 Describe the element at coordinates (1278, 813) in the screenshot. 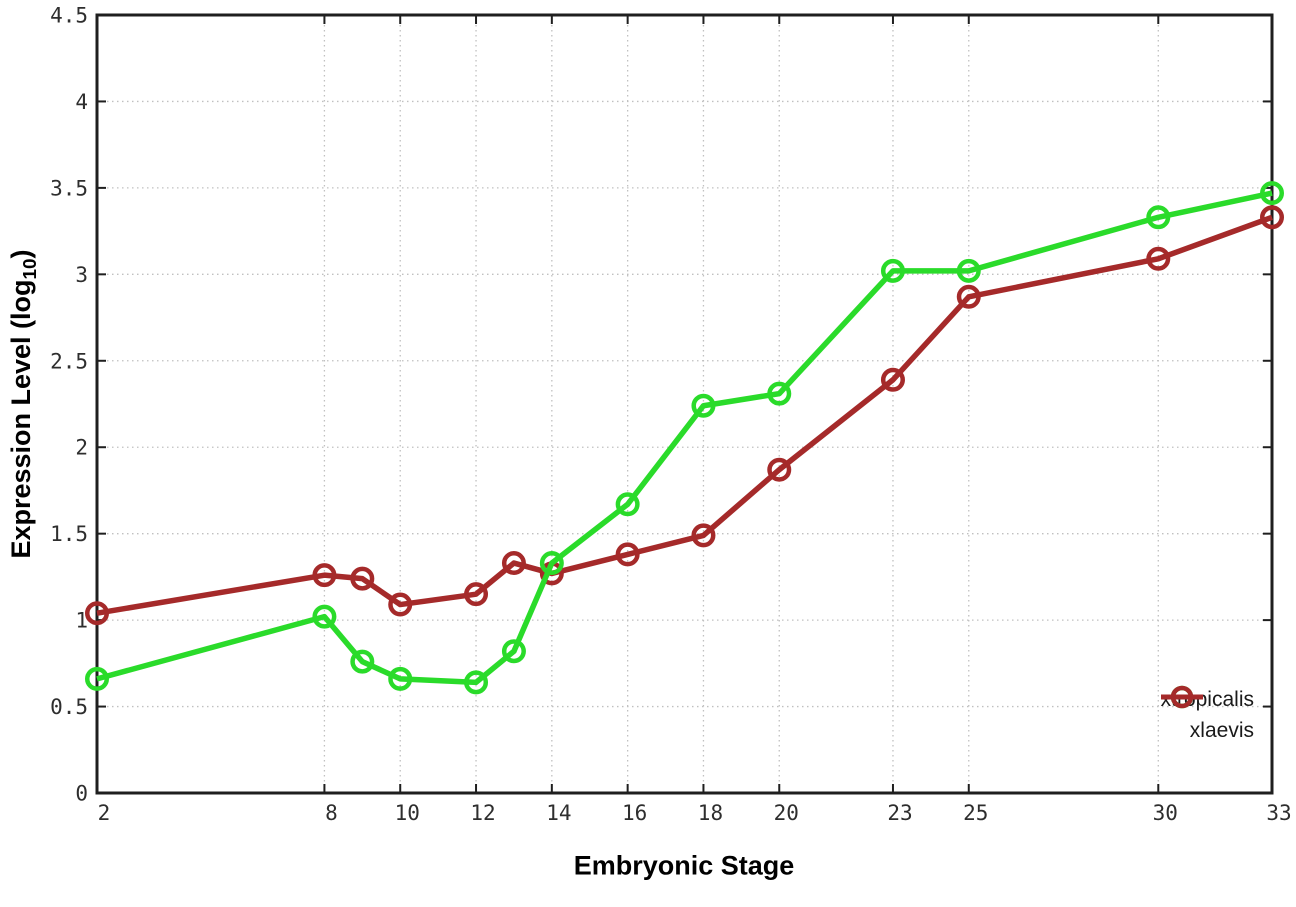

I see `x-tick-label: 33` at that location.